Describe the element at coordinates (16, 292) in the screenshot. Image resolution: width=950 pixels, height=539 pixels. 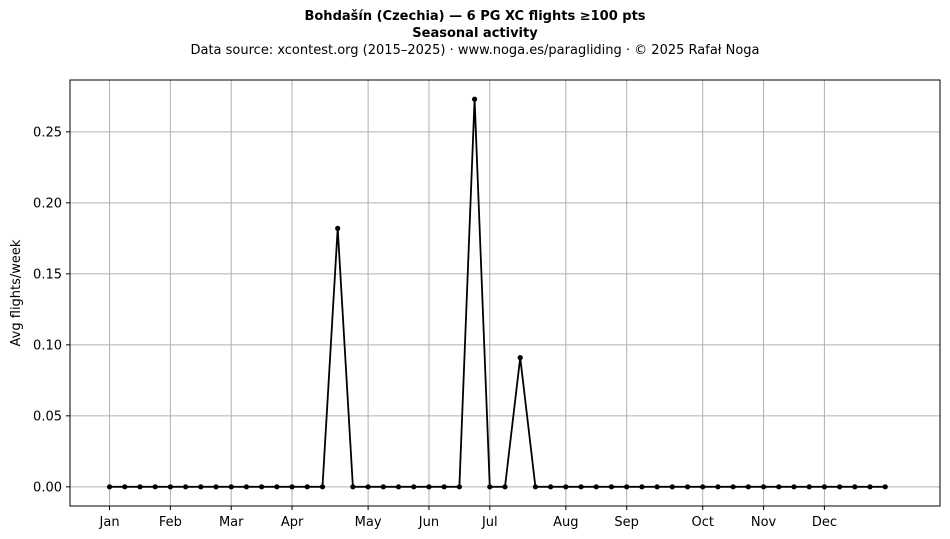
I see `y-axis-label: Avg flights/week` at that location.